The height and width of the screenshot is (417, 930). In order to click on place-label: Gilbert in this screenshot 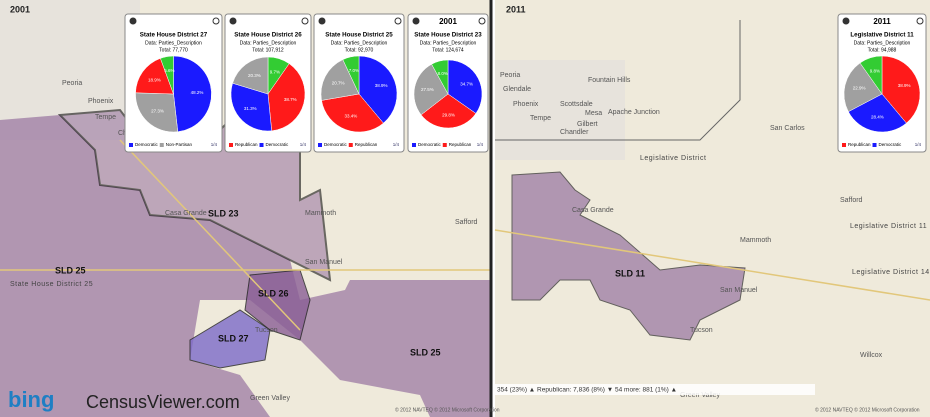, I will do `click(587, 124)`.